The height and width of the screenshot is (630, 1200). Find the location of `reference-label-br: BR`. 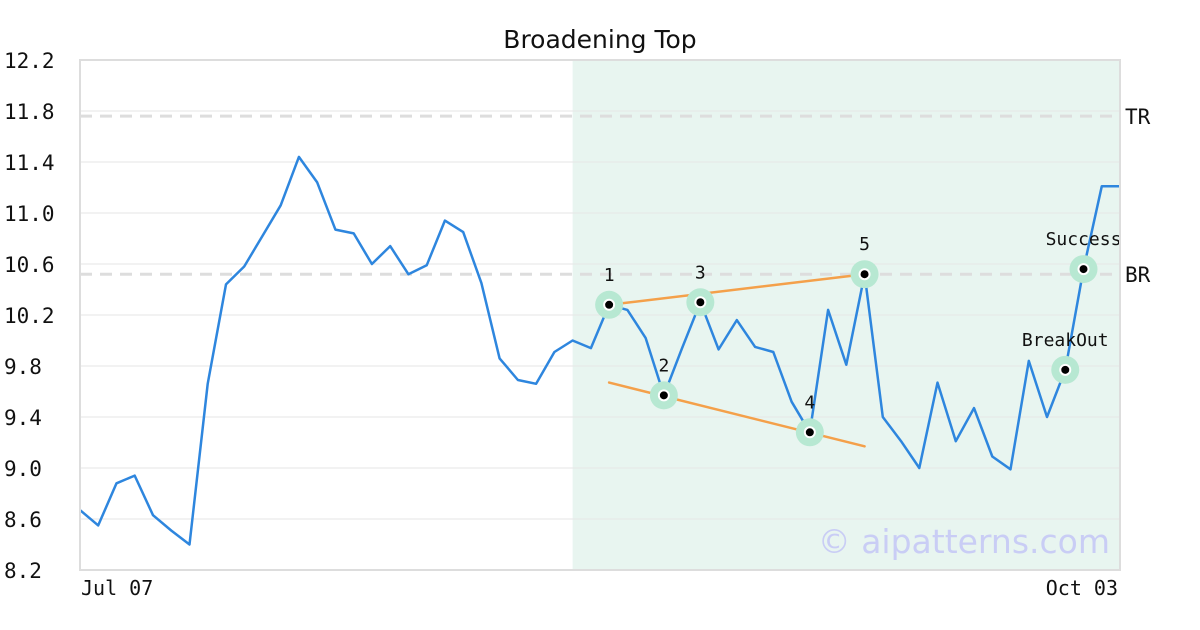

reference-label-br: BR is located at coordinates (1138, 275).